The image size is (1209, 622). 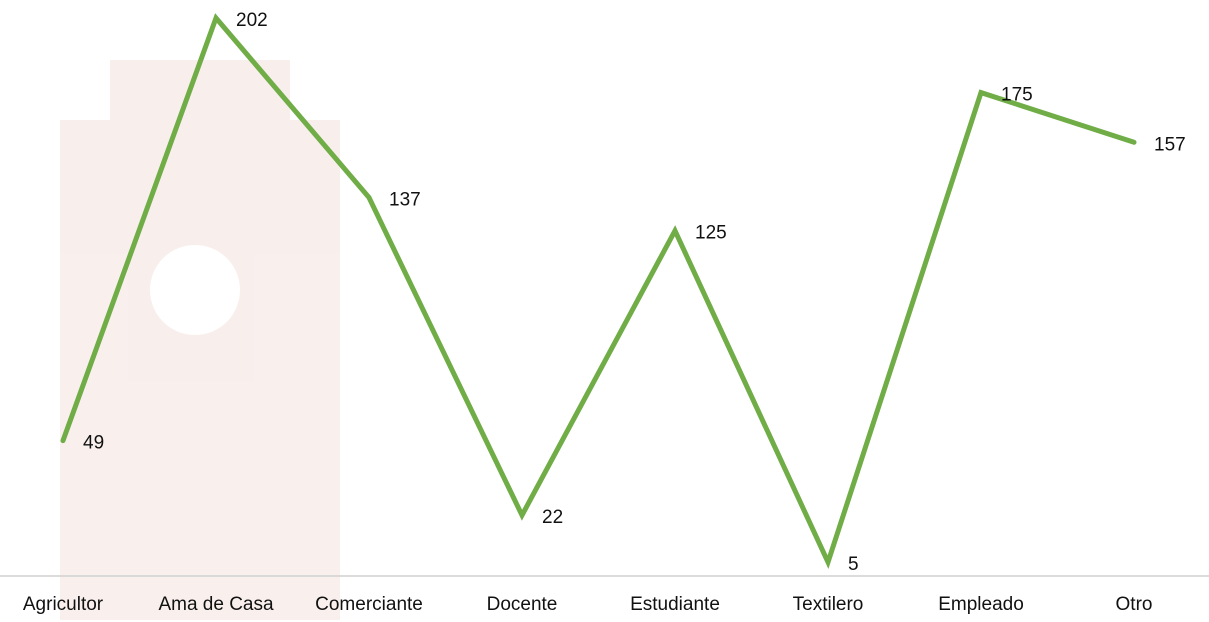 I want to click on data-label: 5, so click(x=853, y=564).